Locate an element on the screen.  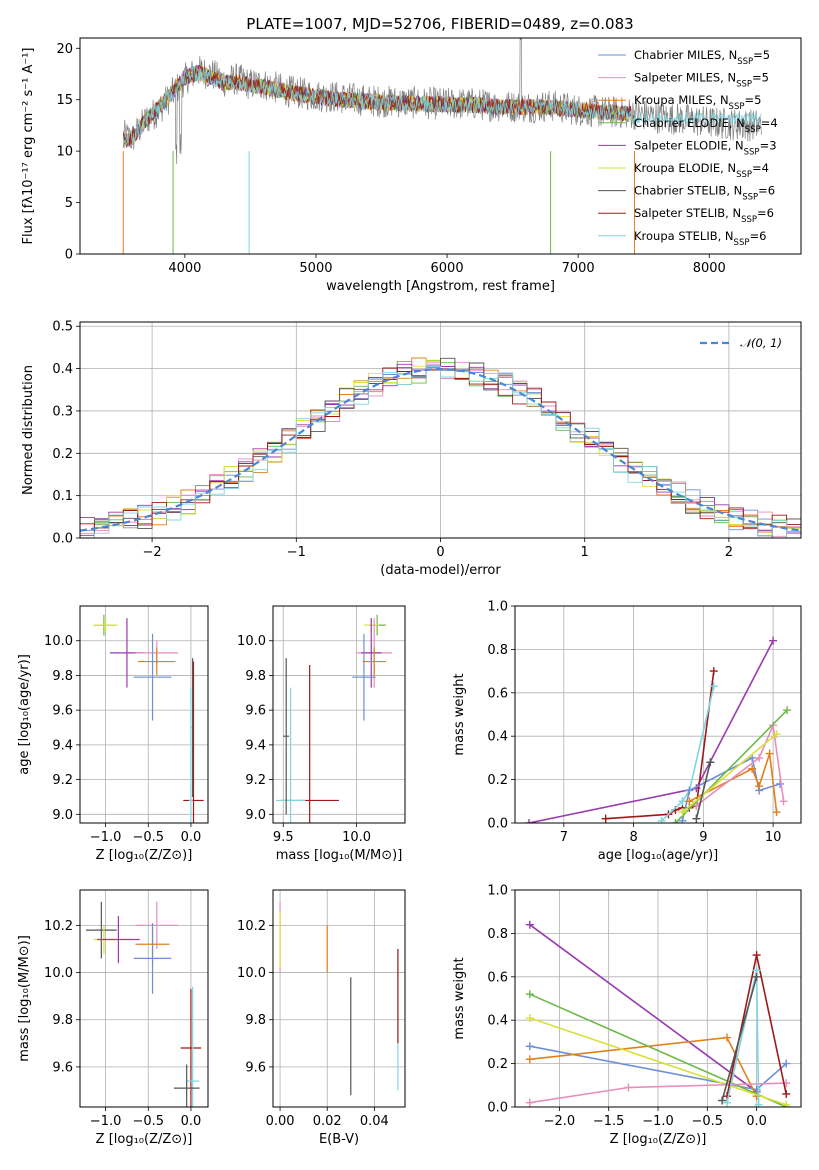
residuals-xtick-label: 1 is located at coordinates (585, 552).